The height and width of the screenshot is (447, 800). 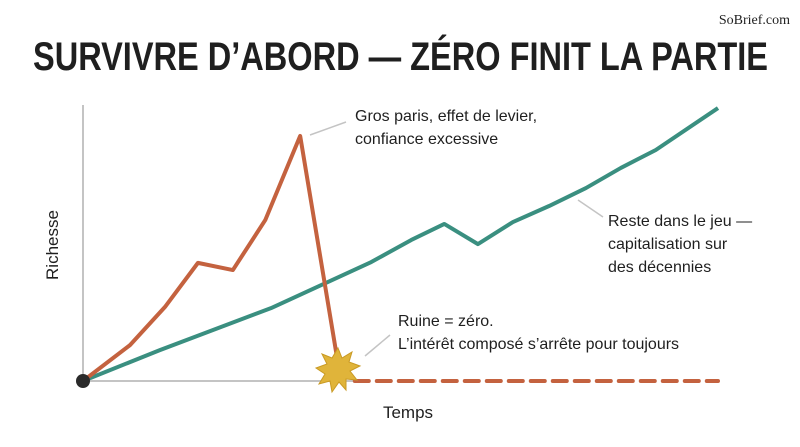 What do you see at coordinates (83, 381) in the screenshot?
I see `origin-dot` at bounding box center [83, 381].